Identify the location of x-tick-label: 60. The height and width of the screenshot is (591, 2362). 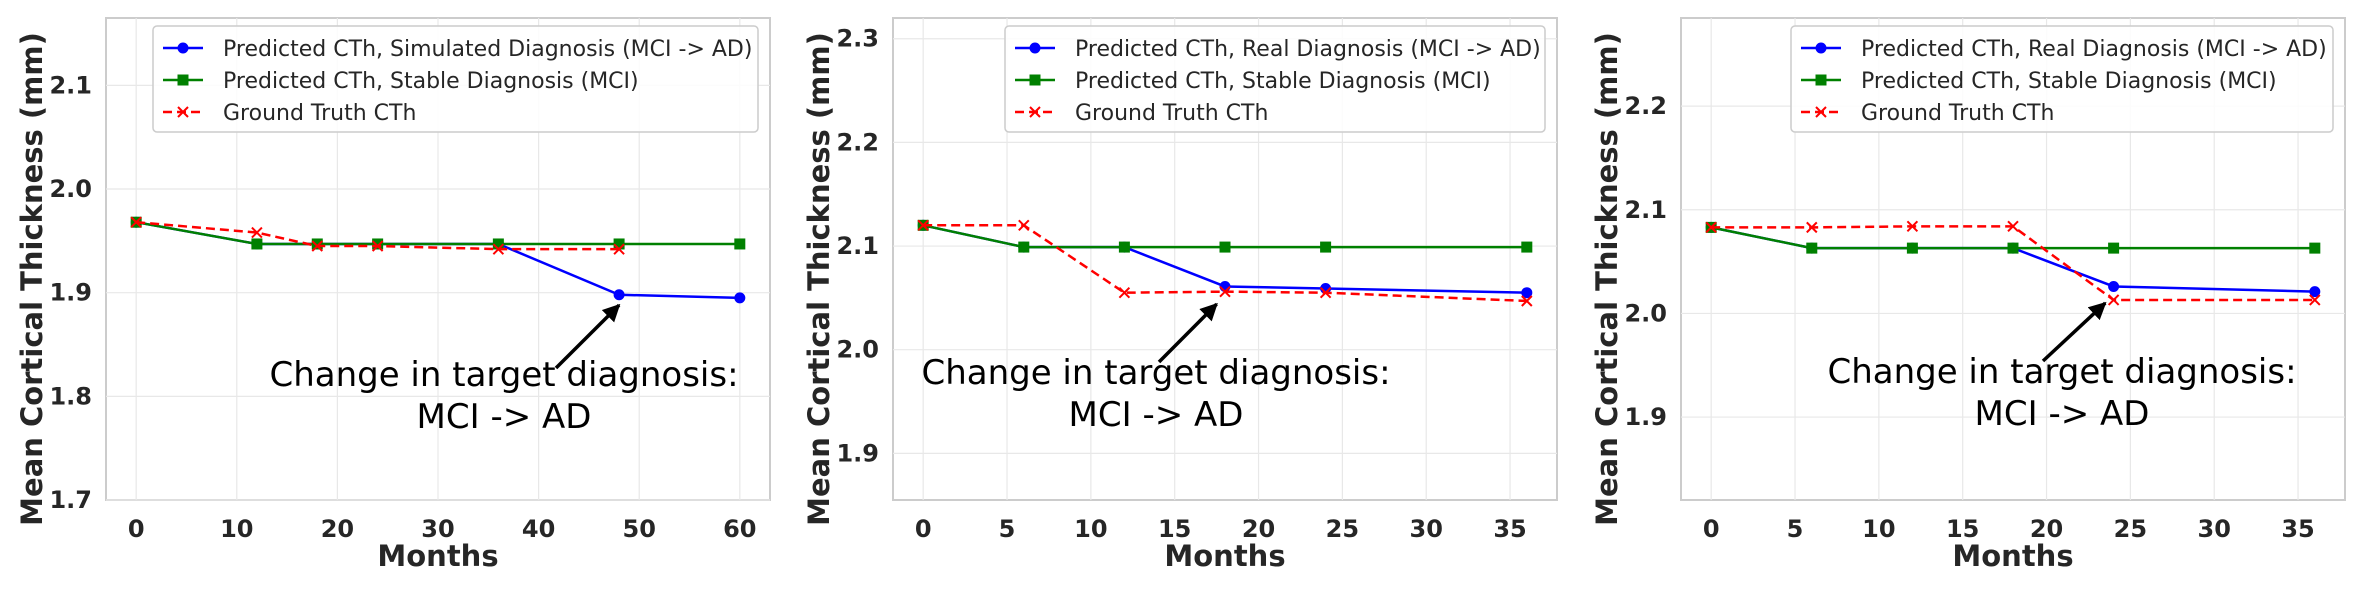
(739, 529).